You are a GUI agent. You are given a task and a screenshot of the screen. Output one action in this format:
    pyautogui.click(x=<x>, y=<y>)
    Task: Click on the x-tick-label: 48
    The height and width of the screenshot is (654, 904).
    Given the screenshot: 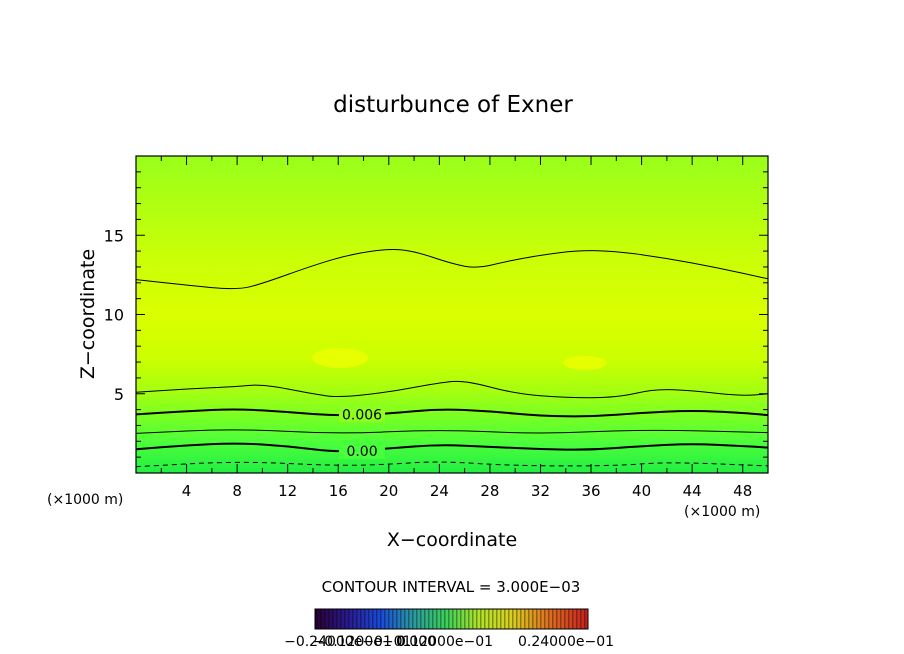 What is the action you would take?
    pyautogui.click(x=742, y=491)
    